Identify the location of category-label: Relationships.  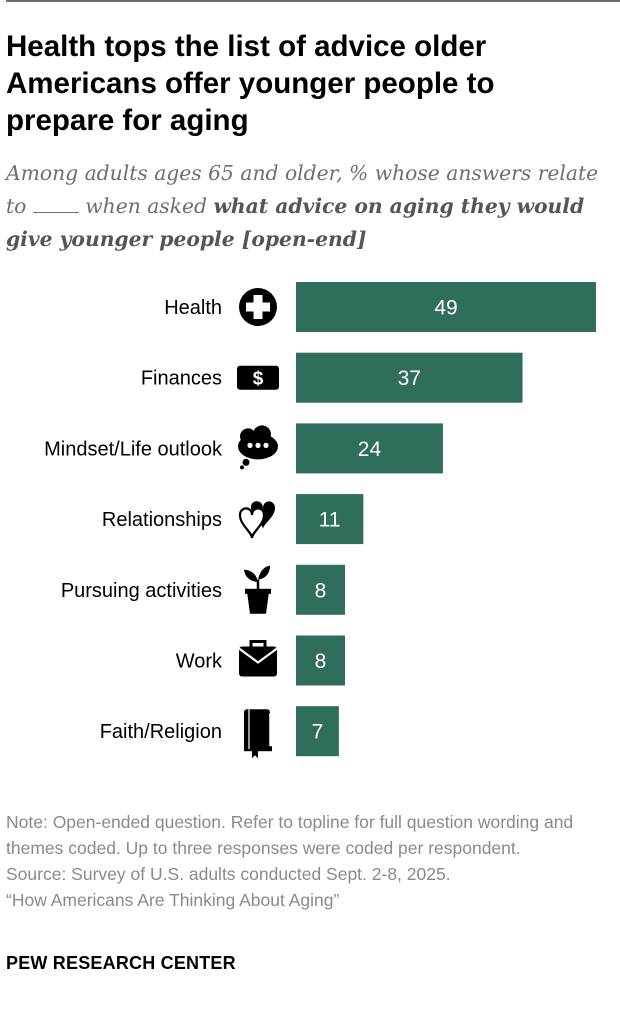
(162, 520).